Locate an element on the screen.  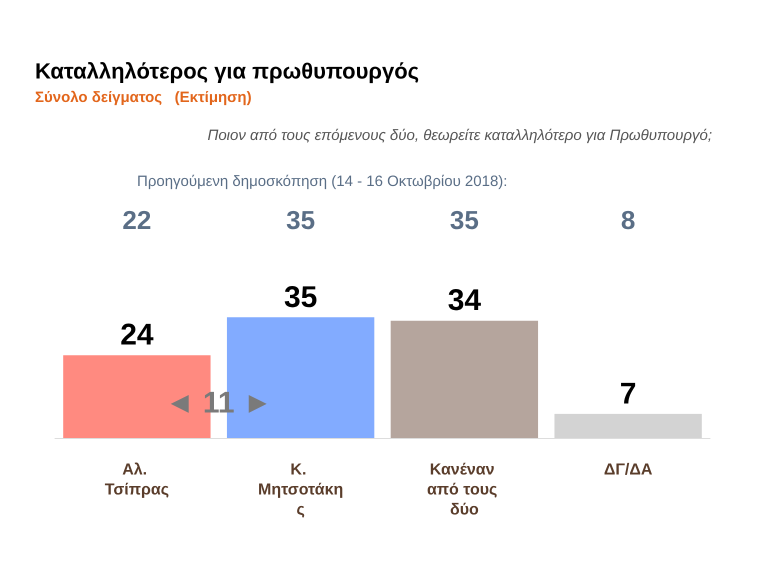
data-label: 24 is located at coordinates (137, 335).